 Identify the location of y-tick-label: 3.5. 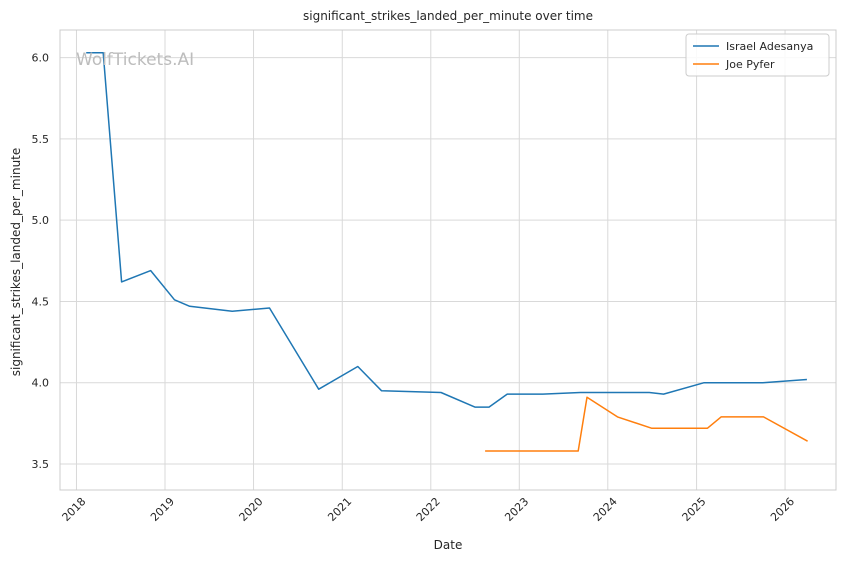
(41, 464).